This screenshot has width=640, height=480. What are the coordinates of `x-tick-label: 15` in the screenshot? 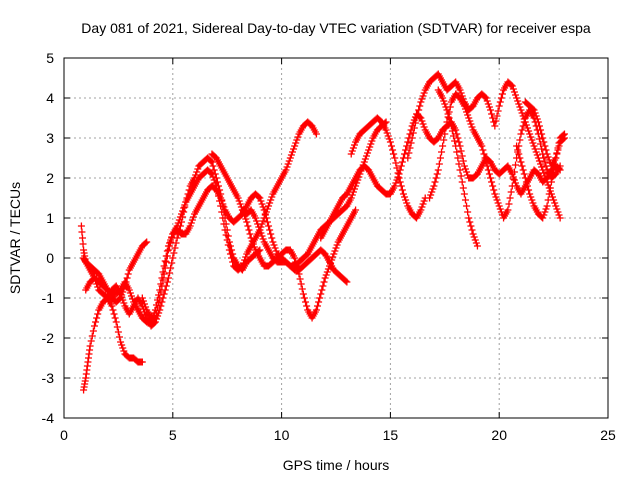 It's located at (391, 435).